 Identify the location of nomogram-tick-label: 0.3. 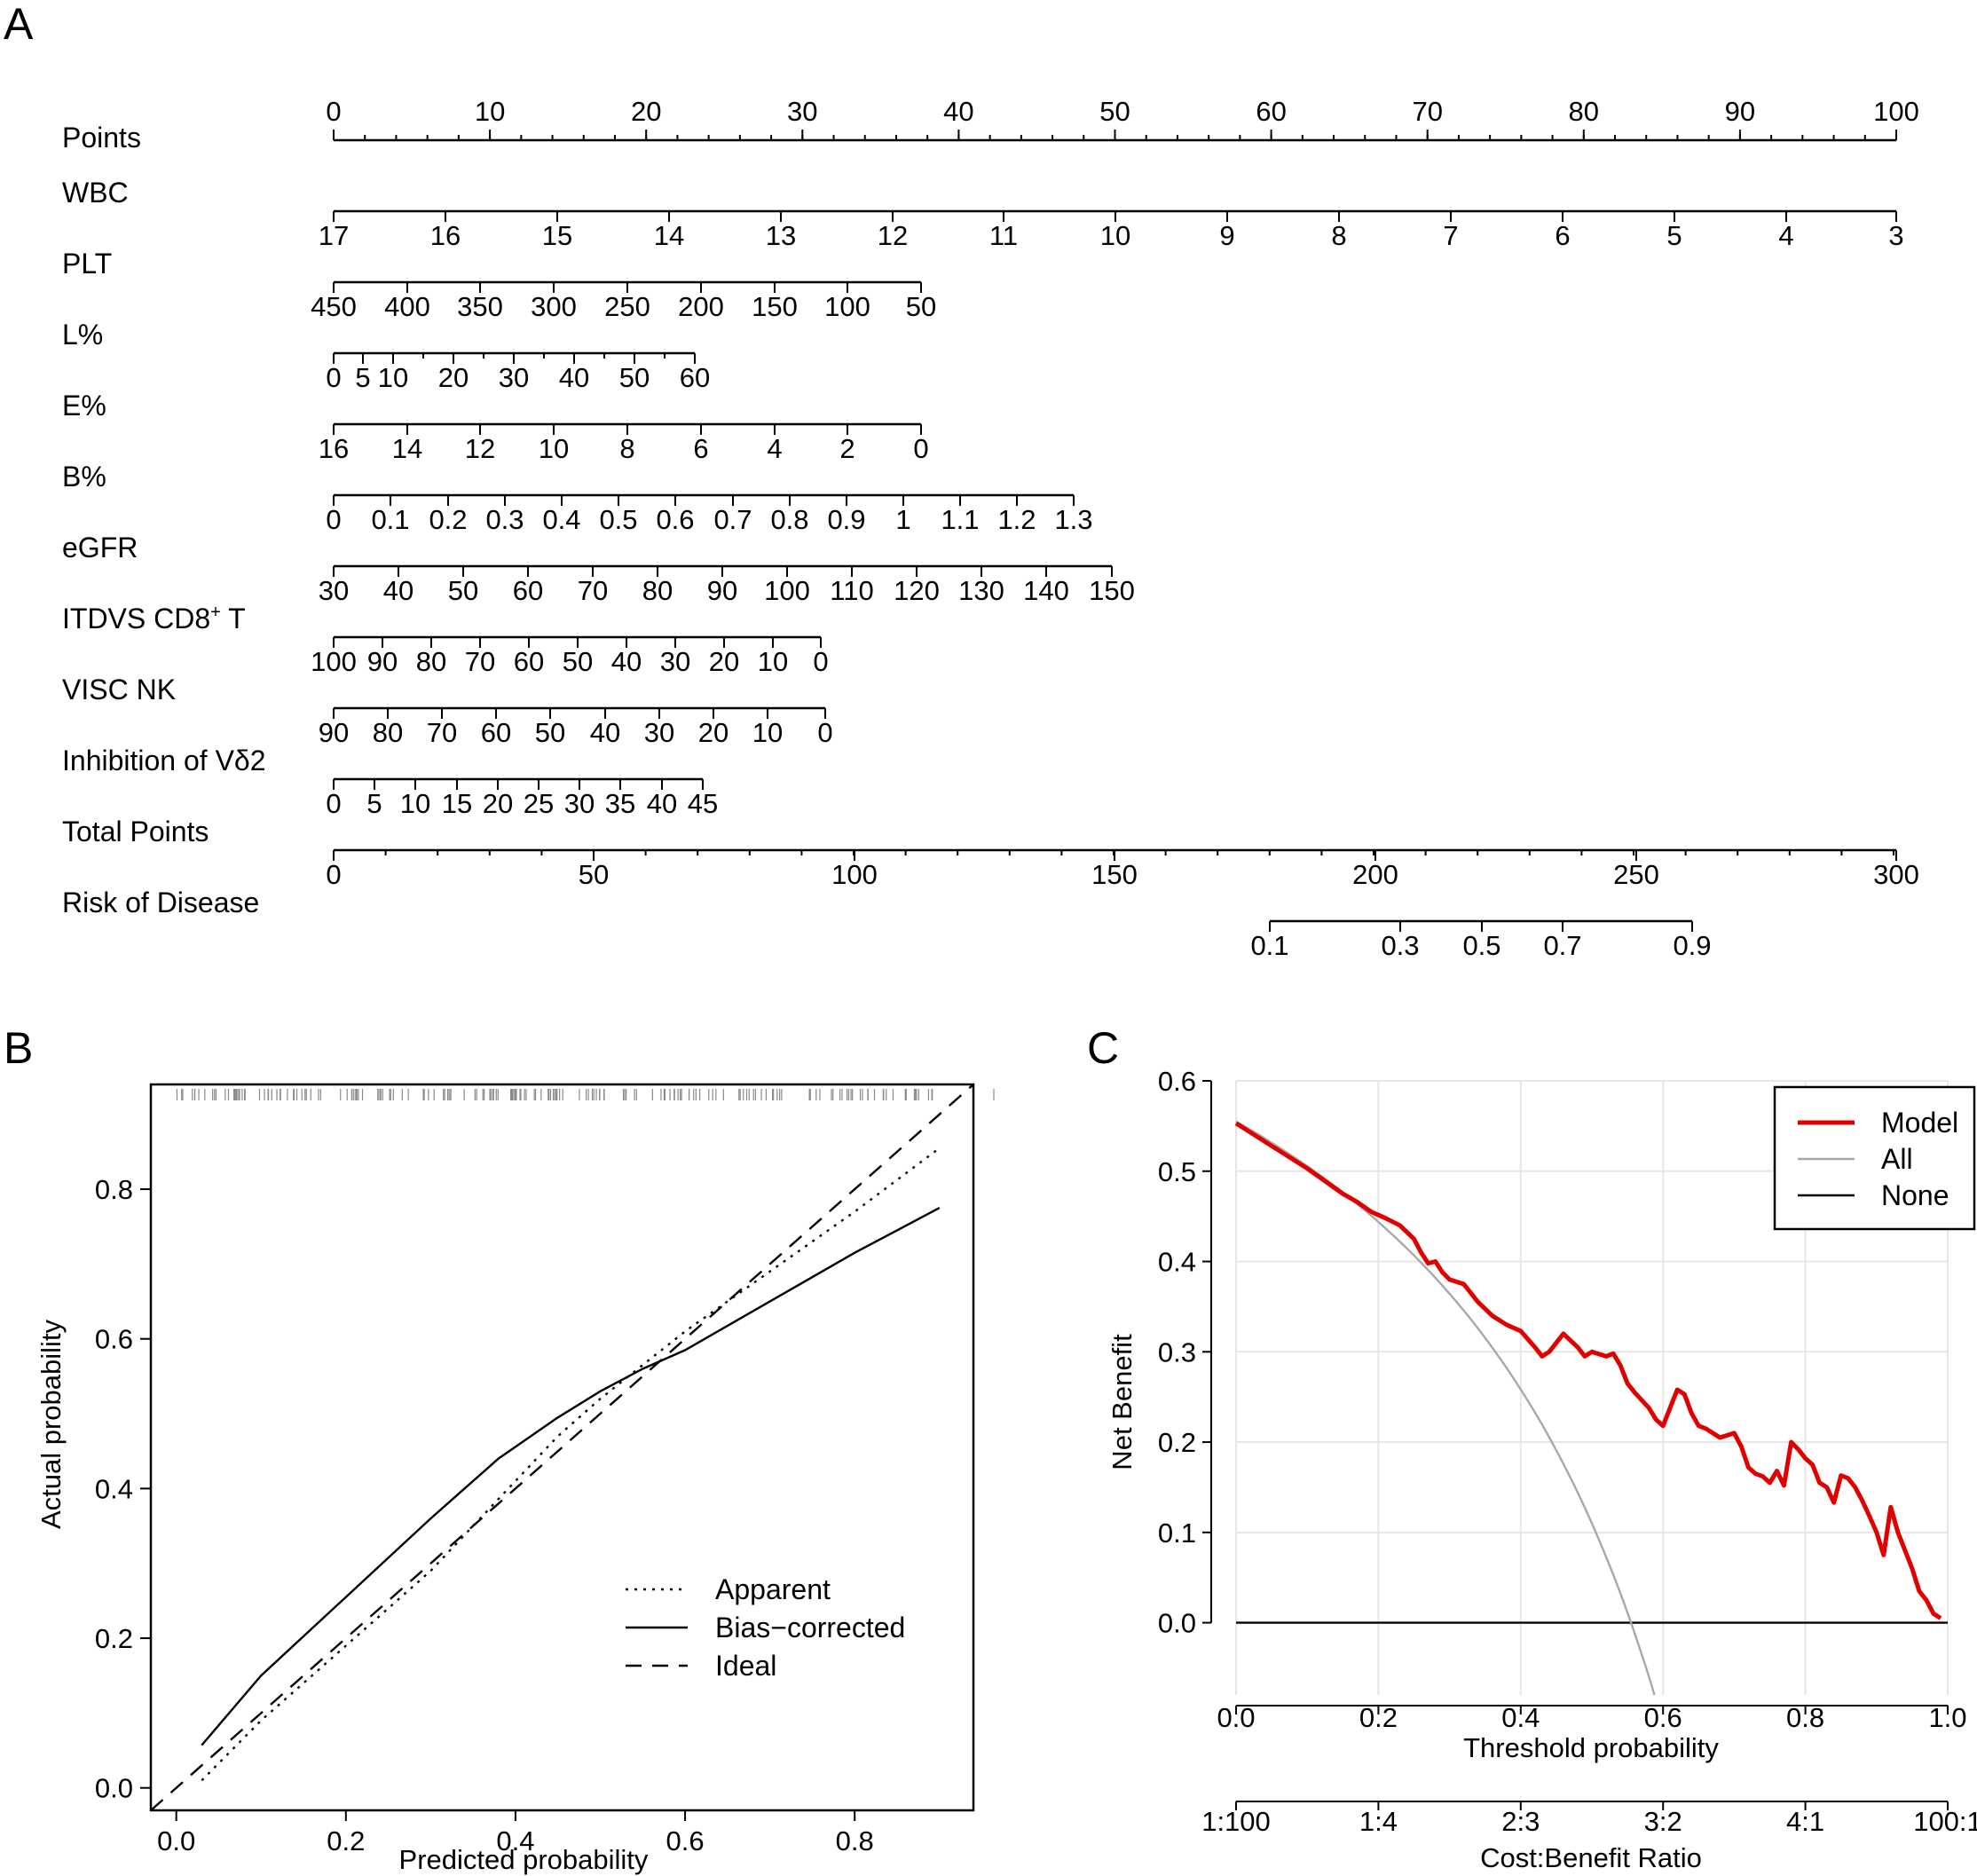
(504, 519).